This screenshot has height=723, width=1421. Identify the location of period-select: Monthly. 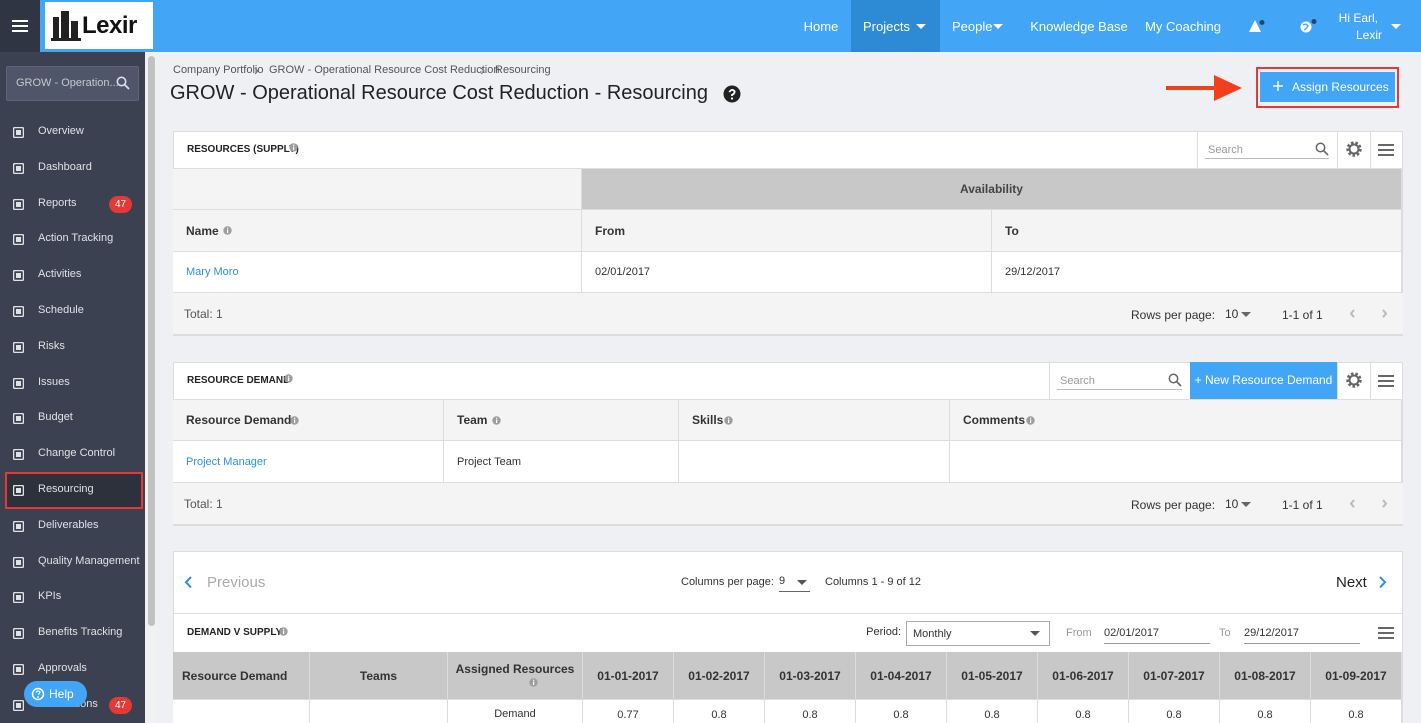
(978, 633).